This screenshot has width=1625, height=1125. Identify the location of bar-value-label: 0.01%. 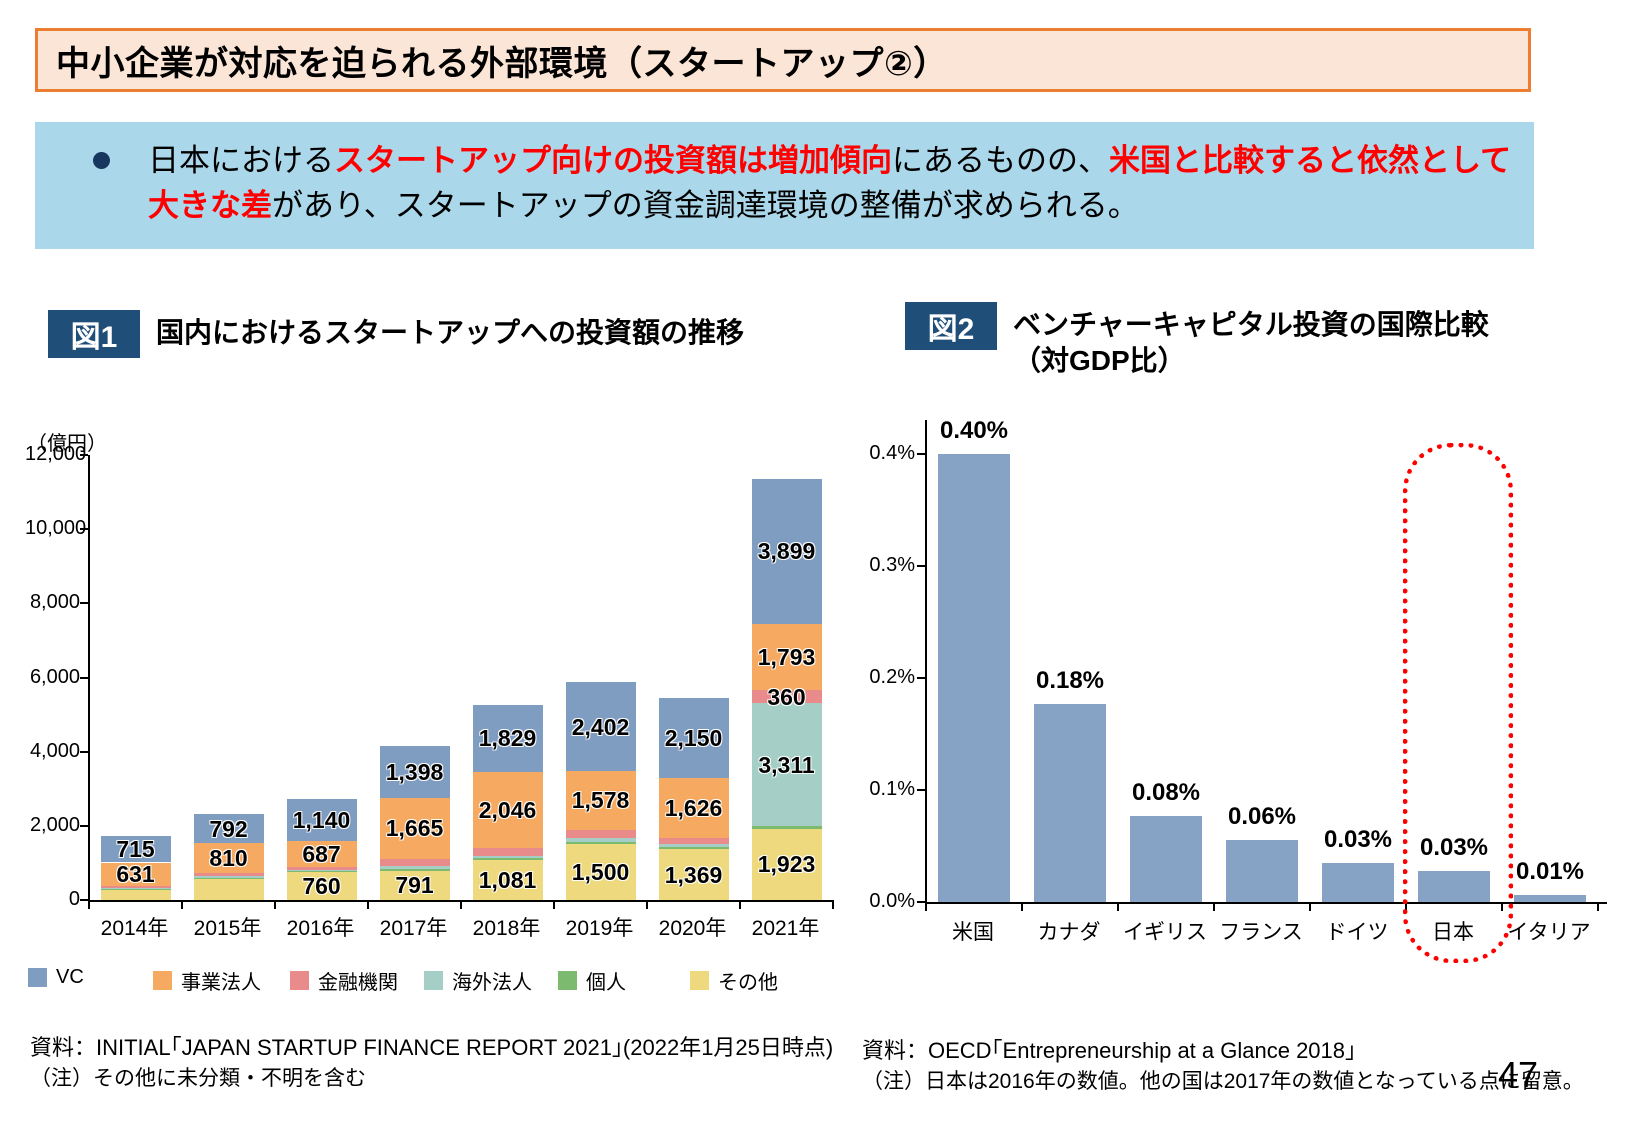
(1550, 872).